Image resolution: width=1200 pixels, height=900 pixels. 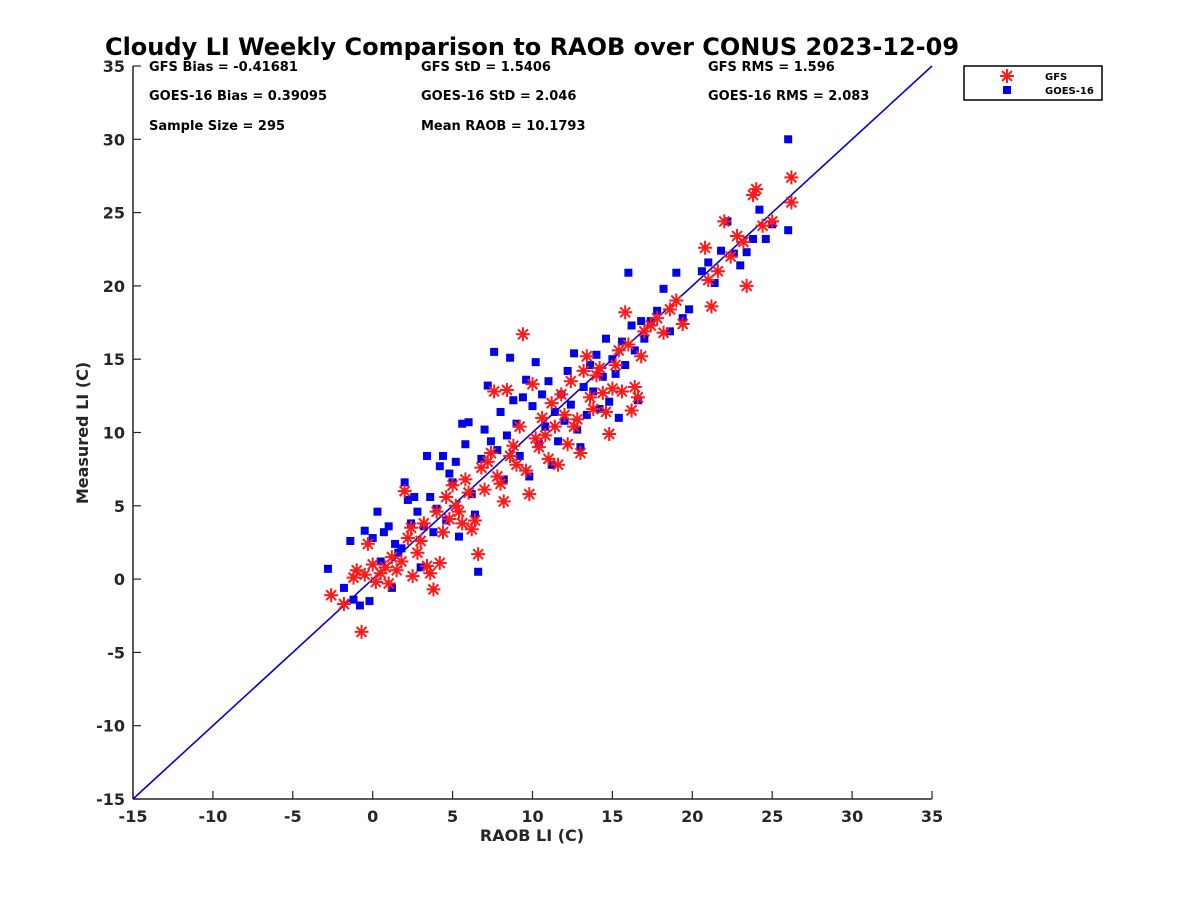 I want to click on legend-marker-goes16, so click(x=1007, y=90).